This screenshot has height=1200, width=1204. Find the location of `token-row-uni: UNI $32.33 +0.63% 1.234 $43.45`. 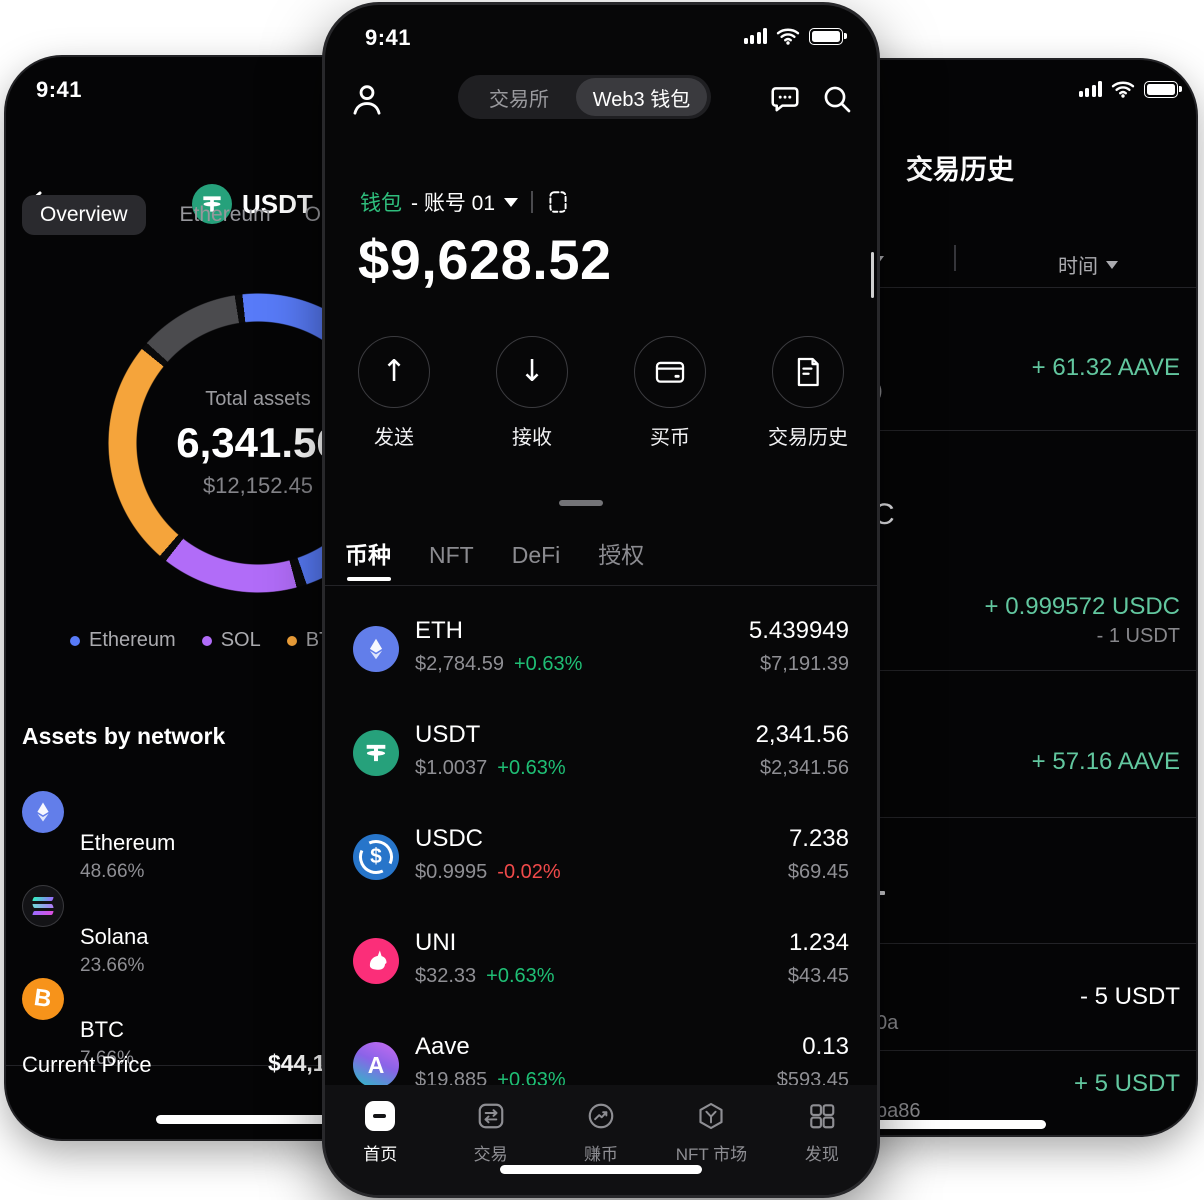

token-row-uni: UNI $32.33 +0.63% 1.234 $43.45 is located at coordinates (601, 961).